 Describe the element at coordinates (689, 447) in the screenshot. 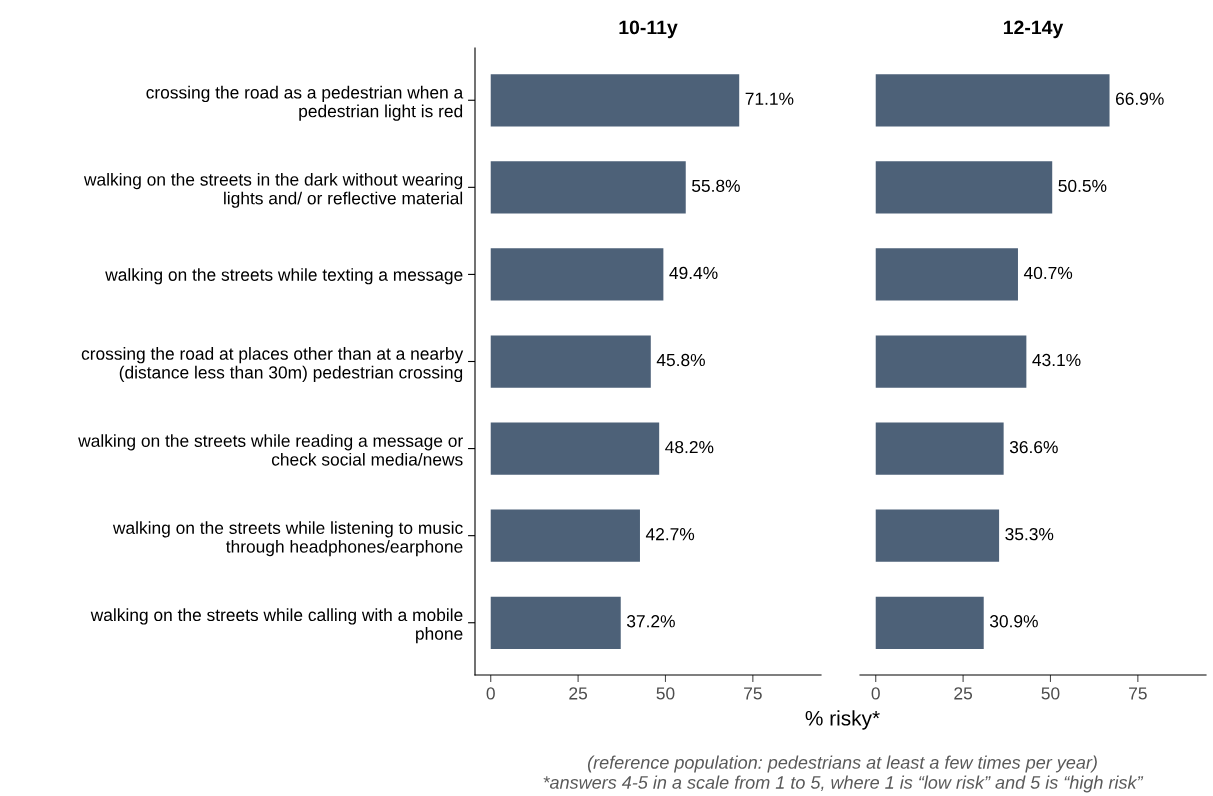

I see `data-label: 48.2%` at that location.